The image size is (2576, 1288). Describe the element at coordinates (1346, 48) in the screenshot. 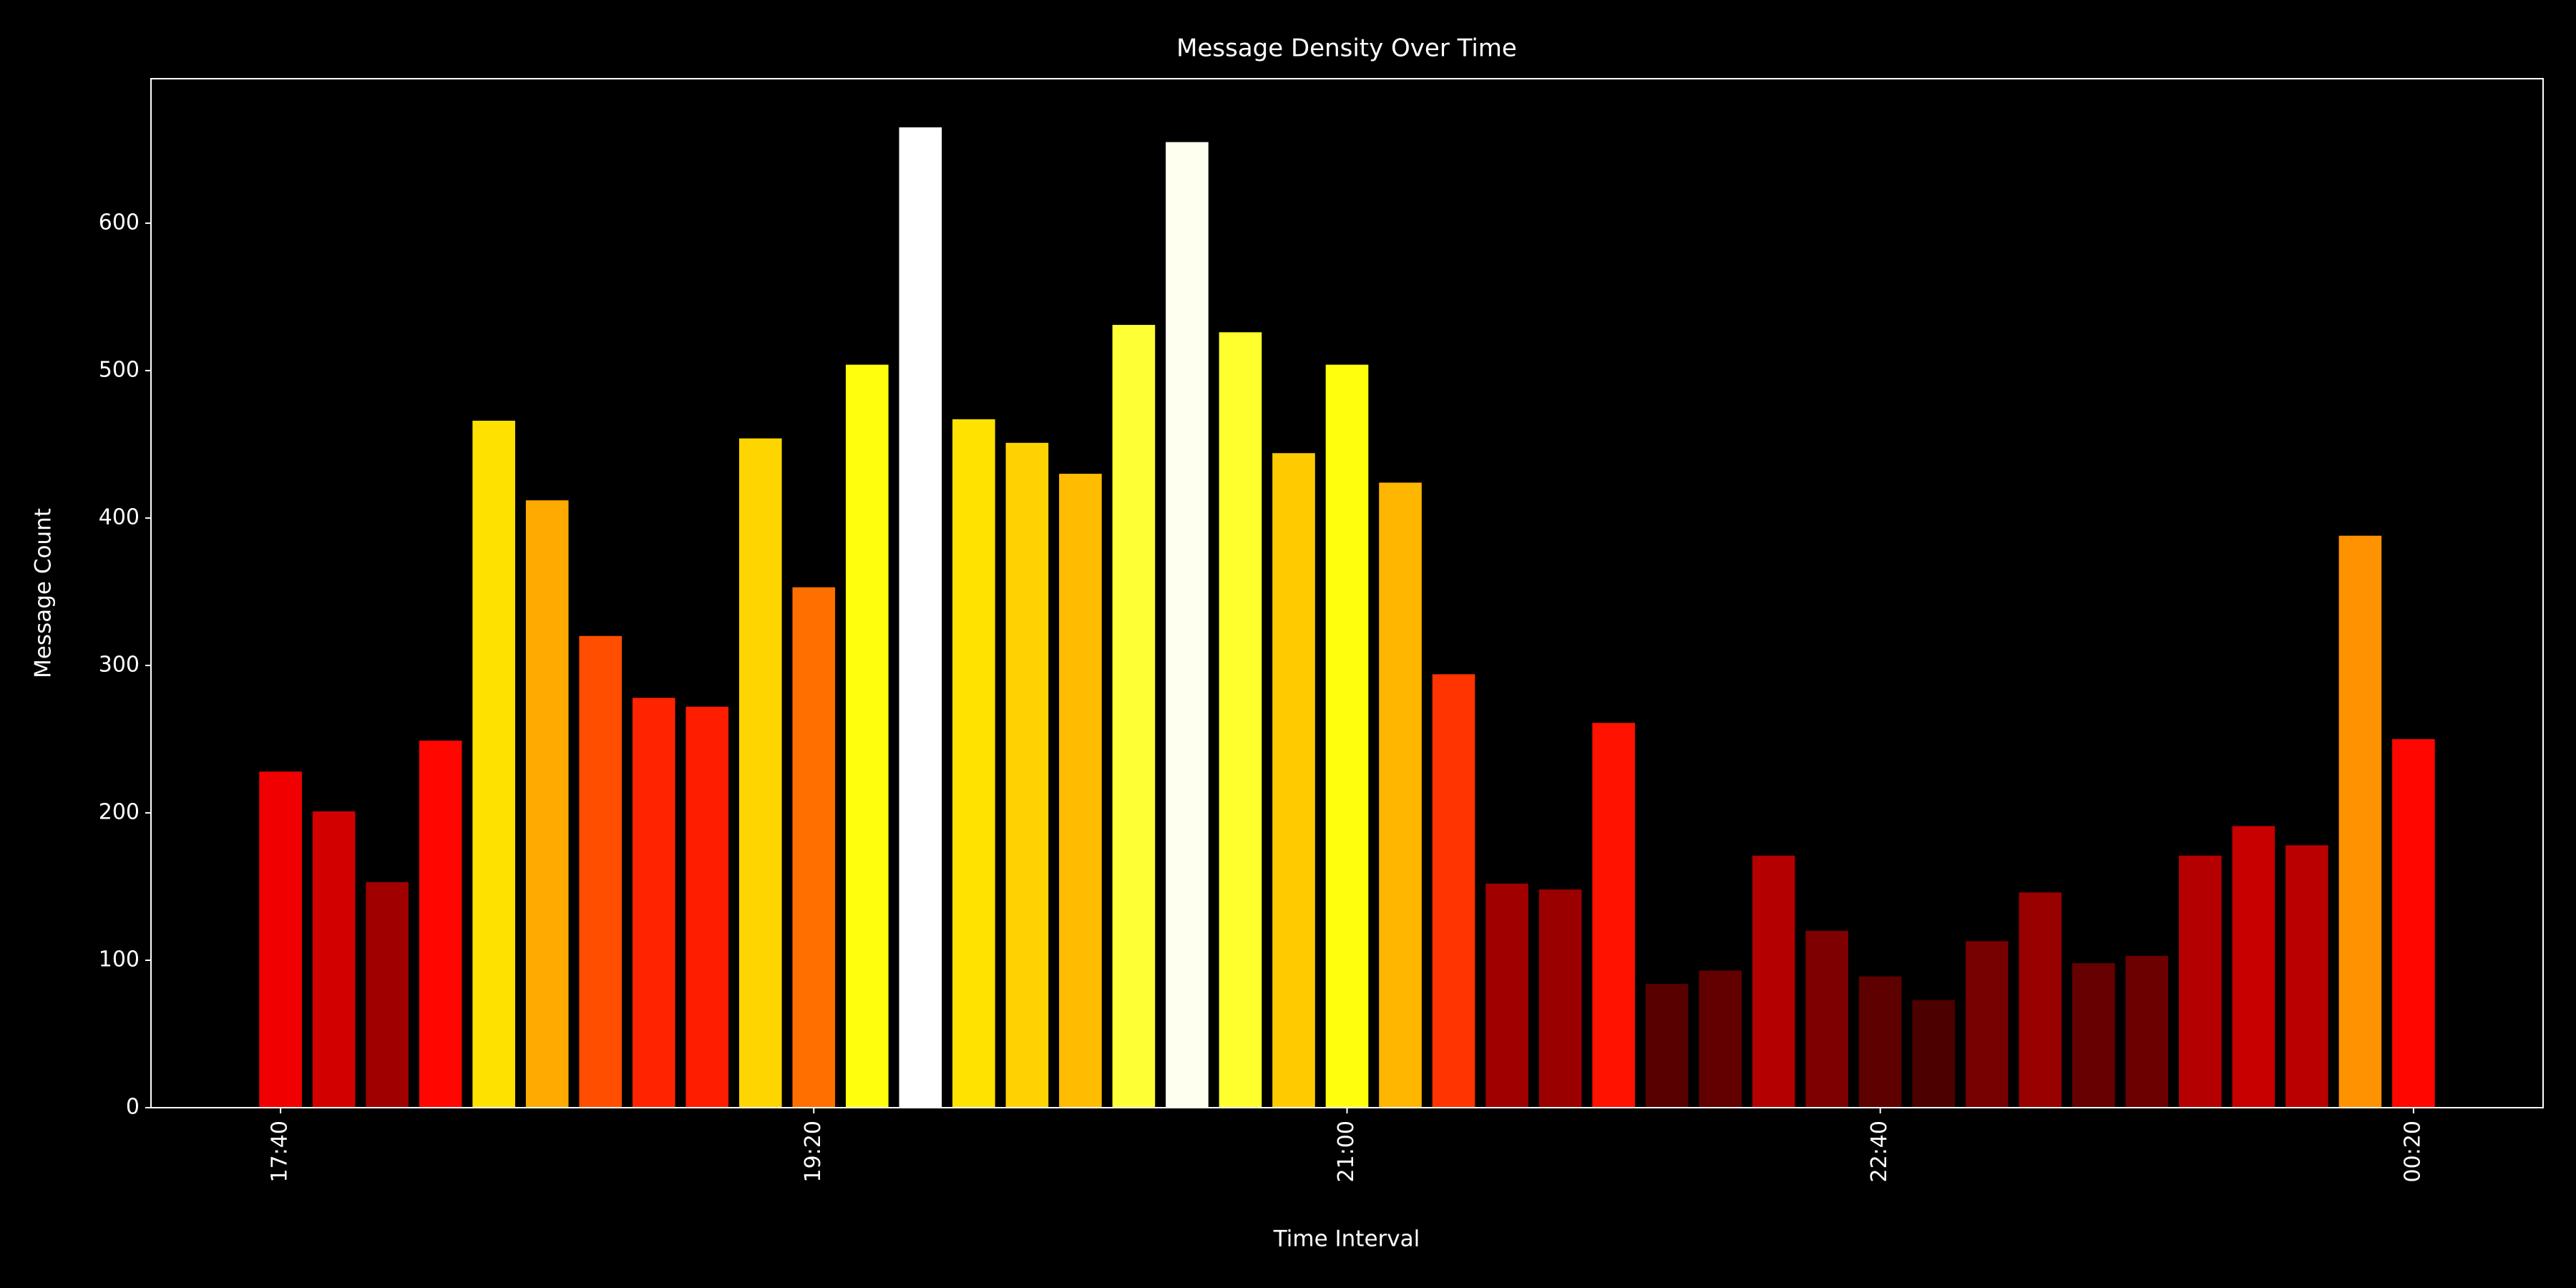

I see `chart-title: Message Density Over Time` at that location.